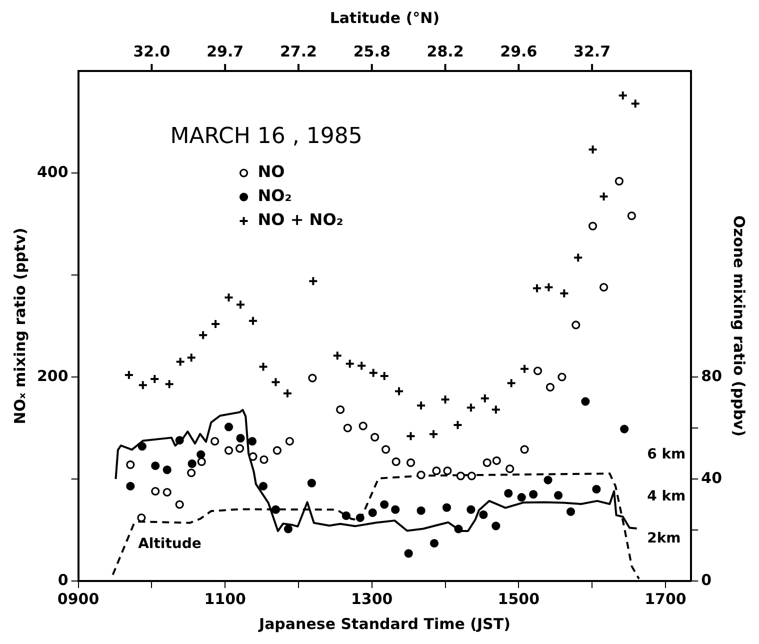  What do you see at coordinates (78, 599) in the screenshot?
I see `x-tick-label: 0900` at bounding box center [78, 599].